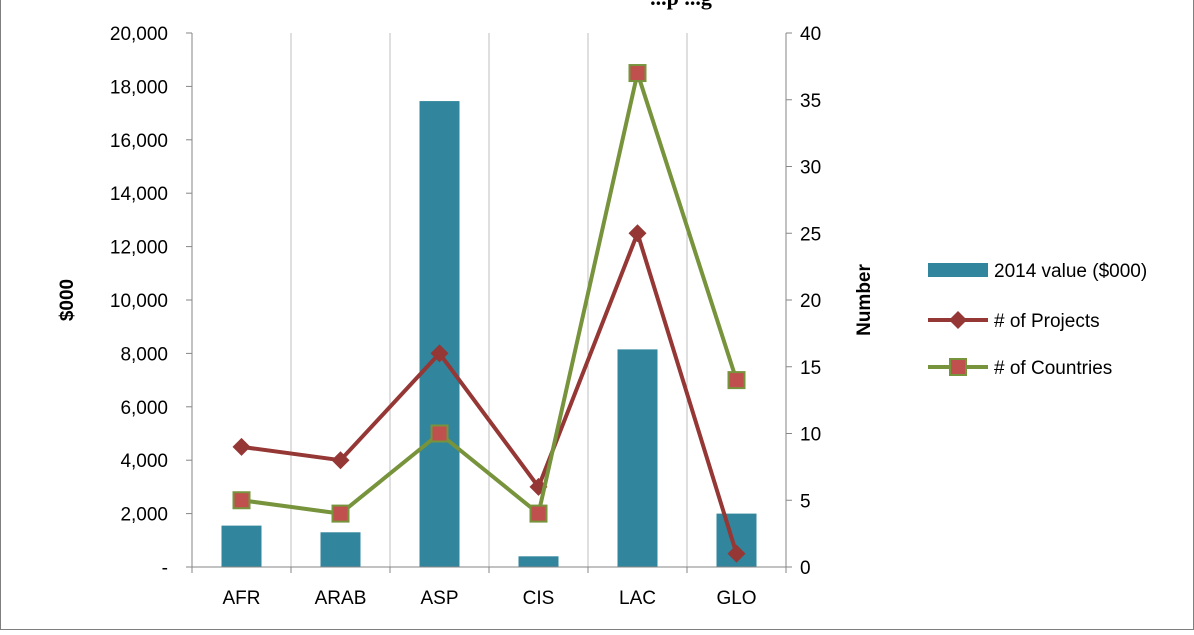 The image size is (1194, 635). Describe the element at coordinates (242, 598) in the screenshot. I see `x-tick-label: AFR` at that location.